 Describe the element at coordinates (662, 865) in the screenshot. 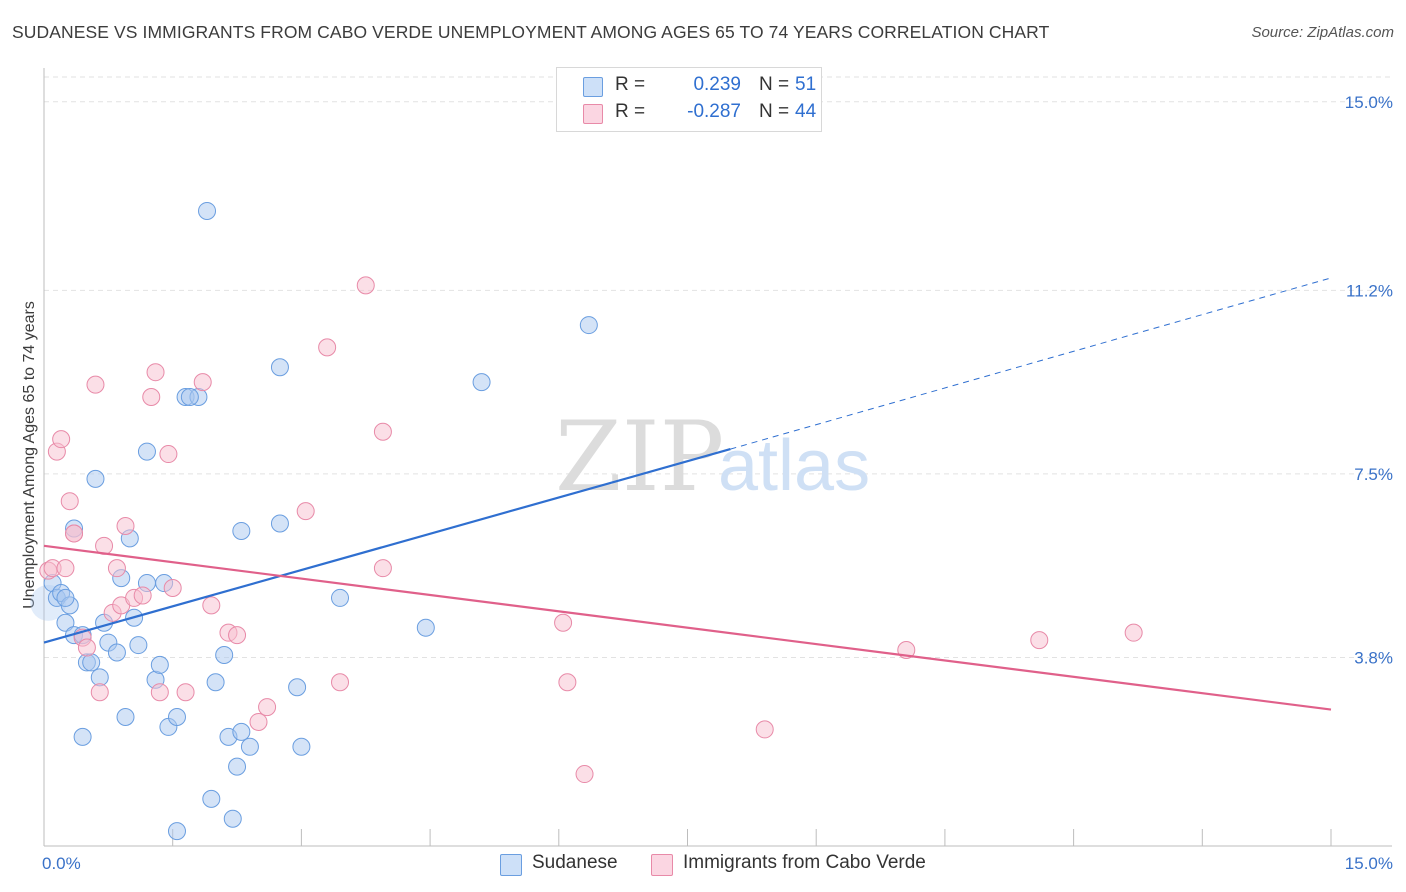

I see `bottom-legend-swatch-cabo-verde` at that location.